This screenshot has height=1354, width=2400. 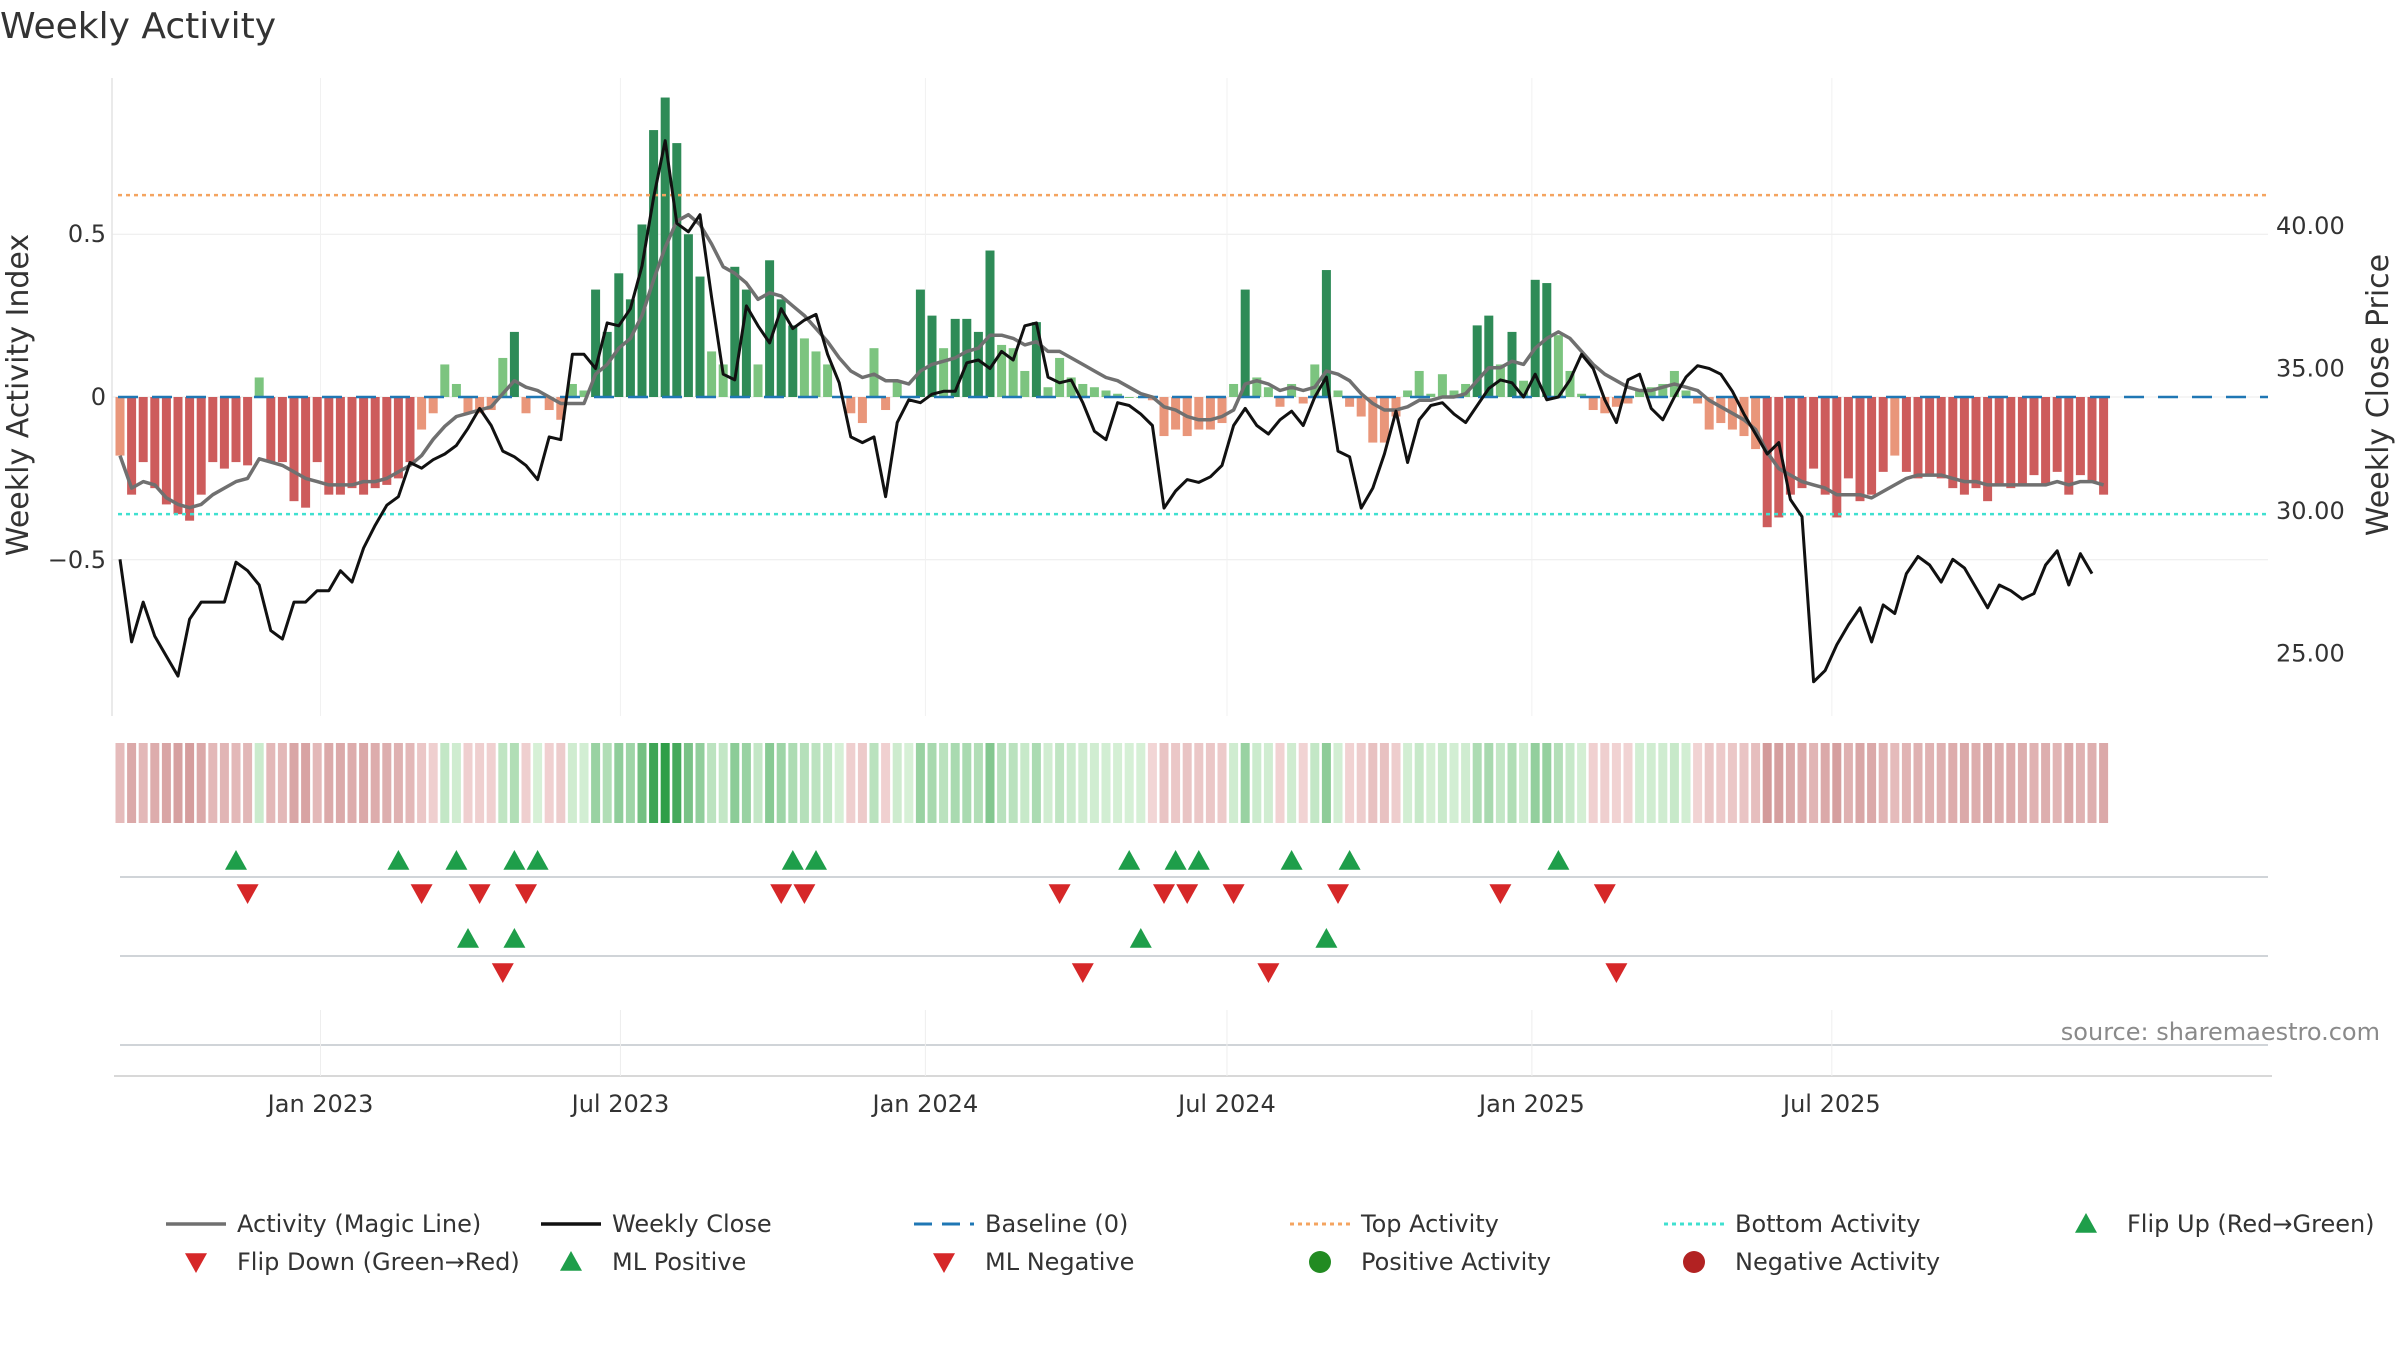 I want to click on legend-label: Top Activity, so click(x=1429, y=1224).